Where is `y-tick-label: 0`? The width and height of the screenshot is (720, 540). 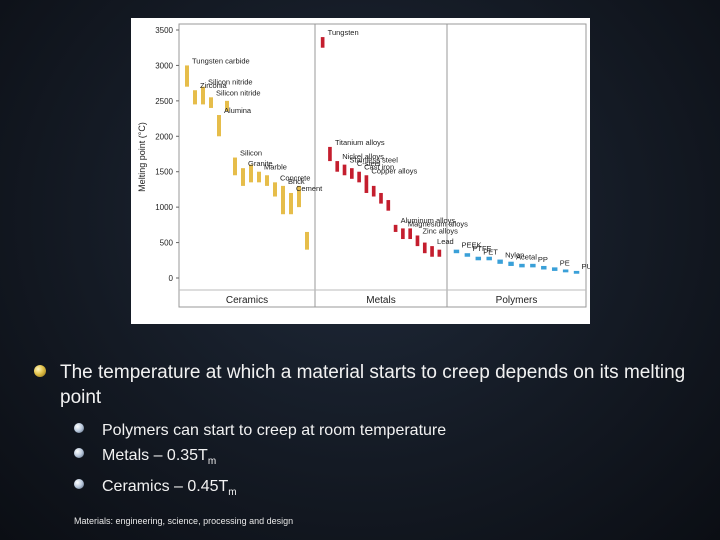 y-tick-label: 0 is located at coordinates (171, 278).